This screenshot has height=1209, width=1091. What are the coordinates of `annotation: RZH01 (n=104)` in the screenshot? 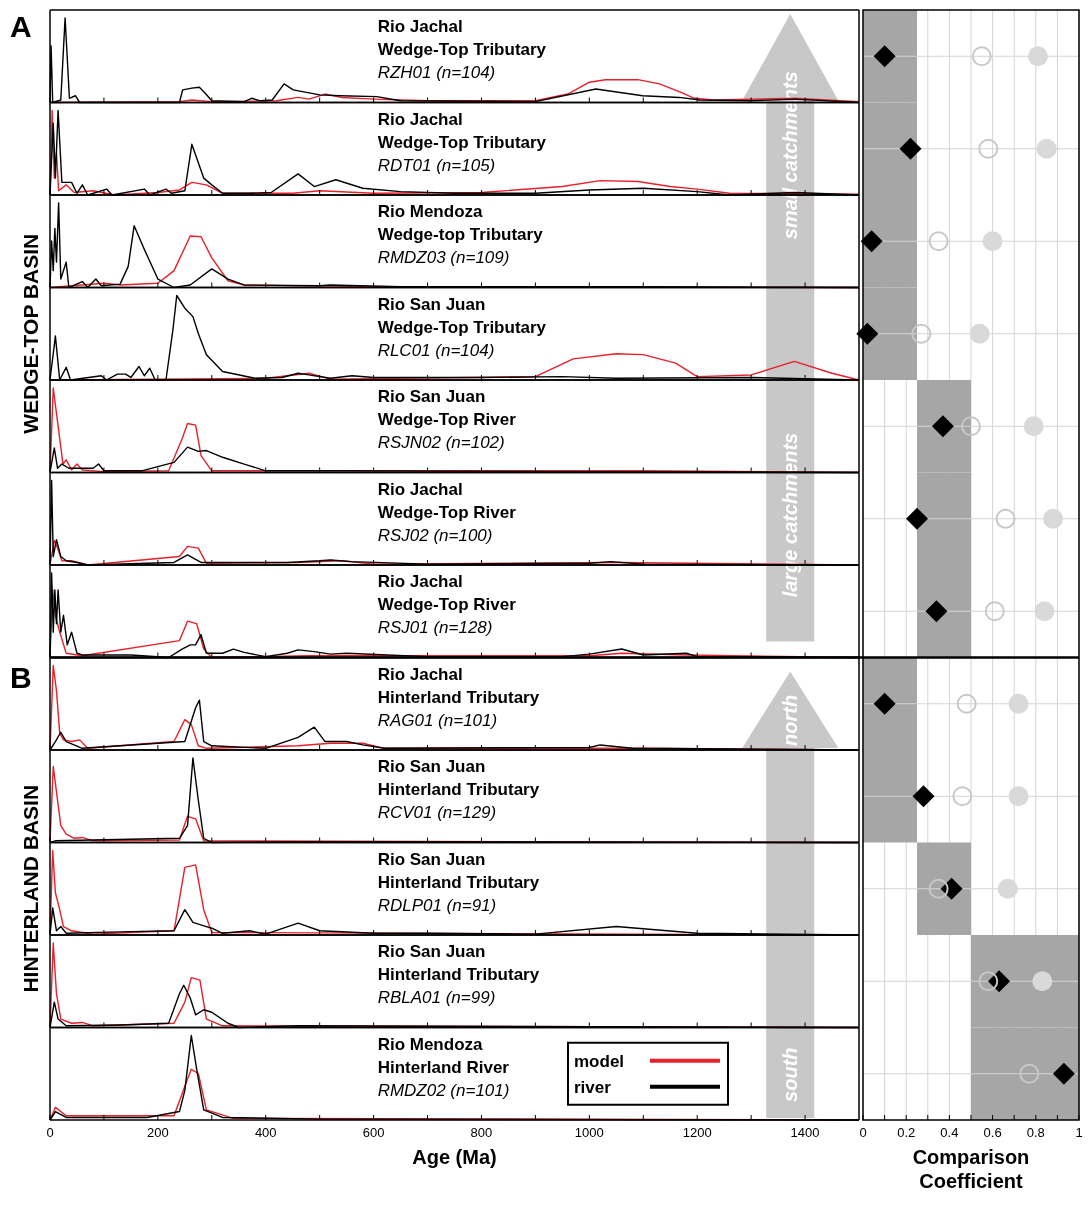 It's located at (436, 72).